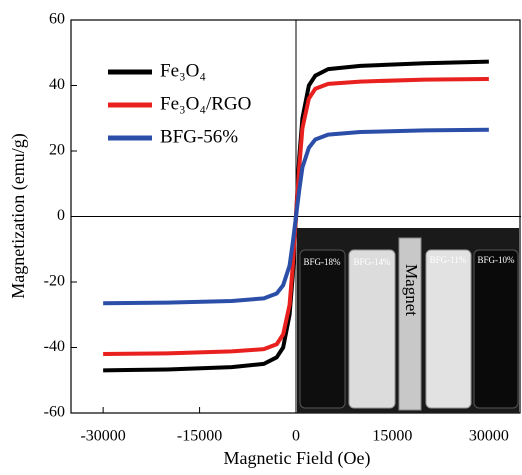 The width and height of the screenshot is (522, 475). I want to click on x-tick-label: 30000, so click(489, 436).